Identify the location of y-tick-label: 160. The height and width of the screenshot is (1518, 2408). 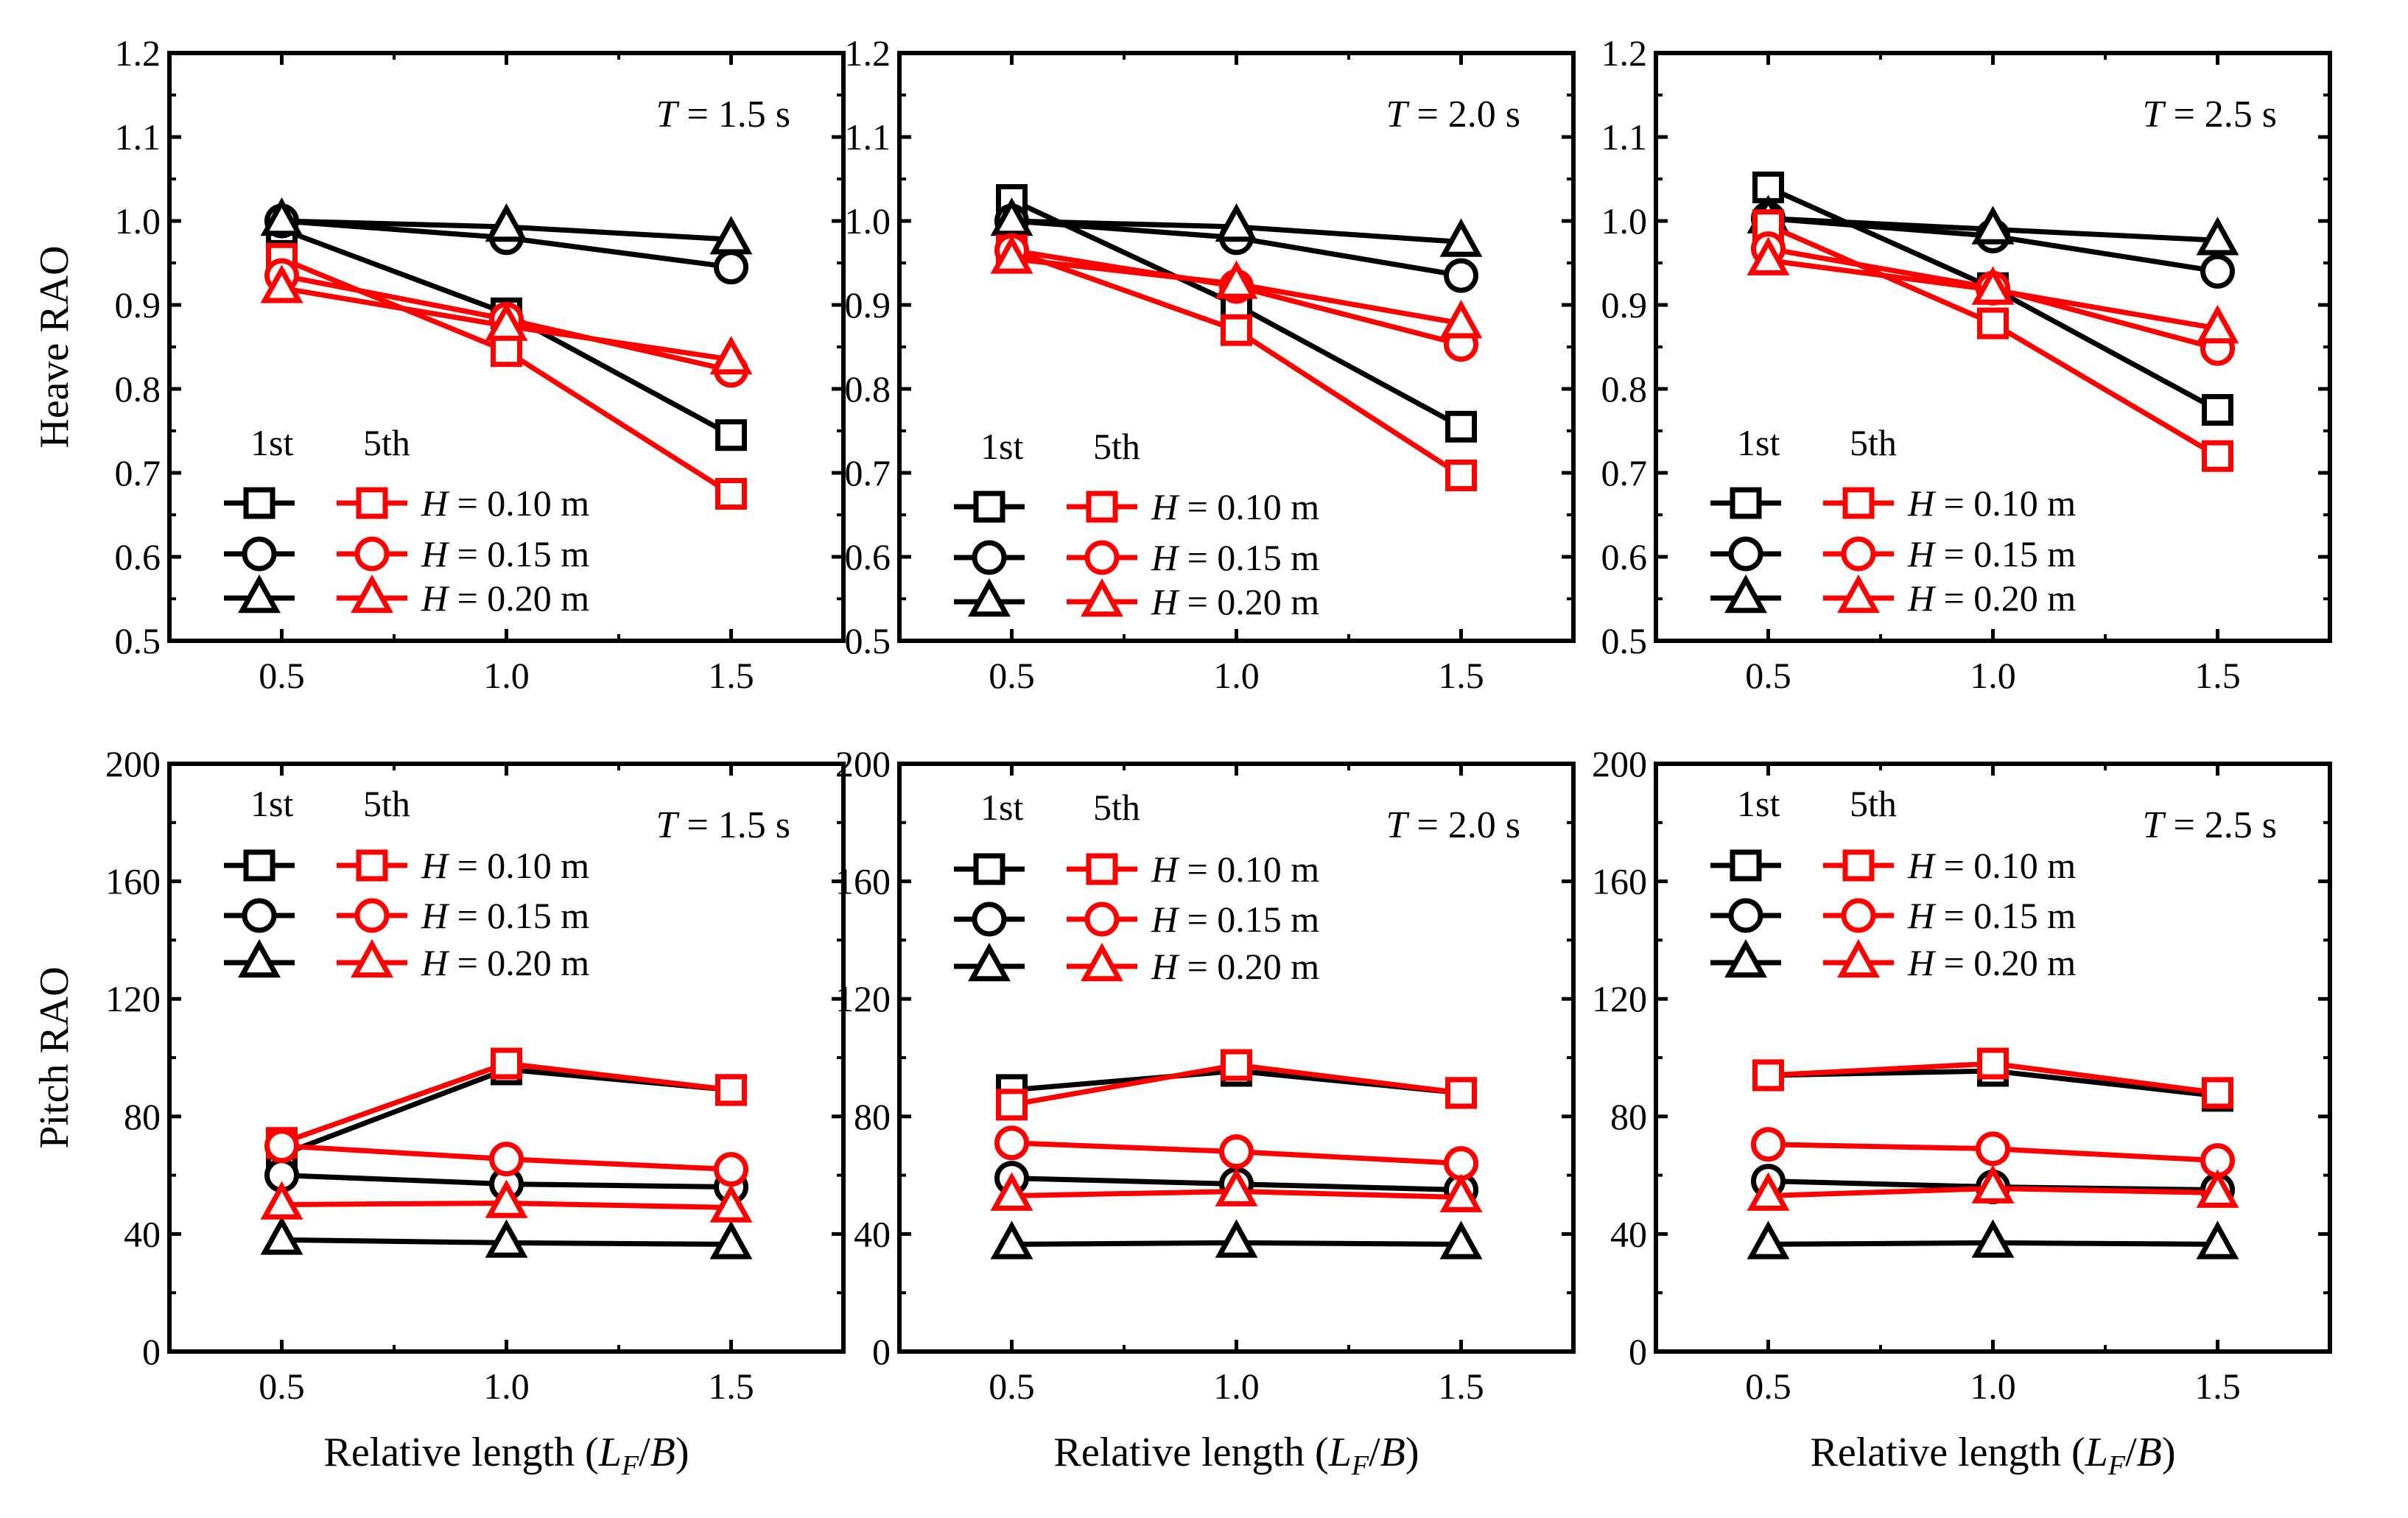
(1619, 881).